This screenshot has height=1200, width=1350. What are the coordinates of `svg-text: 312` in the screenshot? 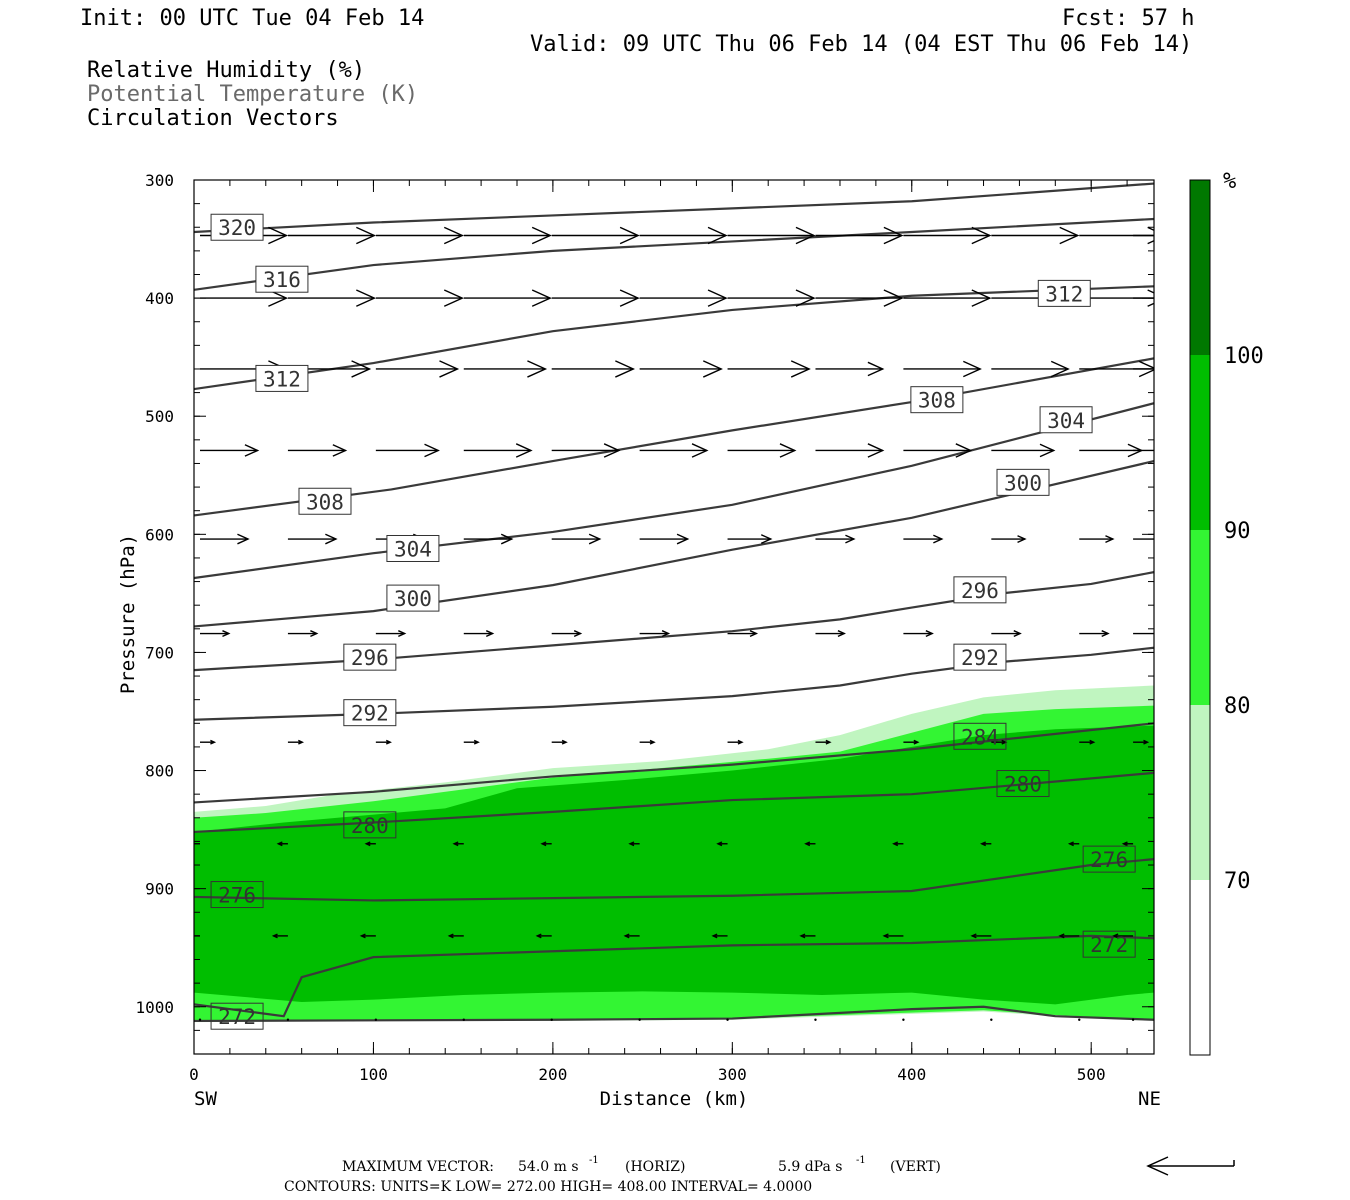 It's located at (1064, 294).